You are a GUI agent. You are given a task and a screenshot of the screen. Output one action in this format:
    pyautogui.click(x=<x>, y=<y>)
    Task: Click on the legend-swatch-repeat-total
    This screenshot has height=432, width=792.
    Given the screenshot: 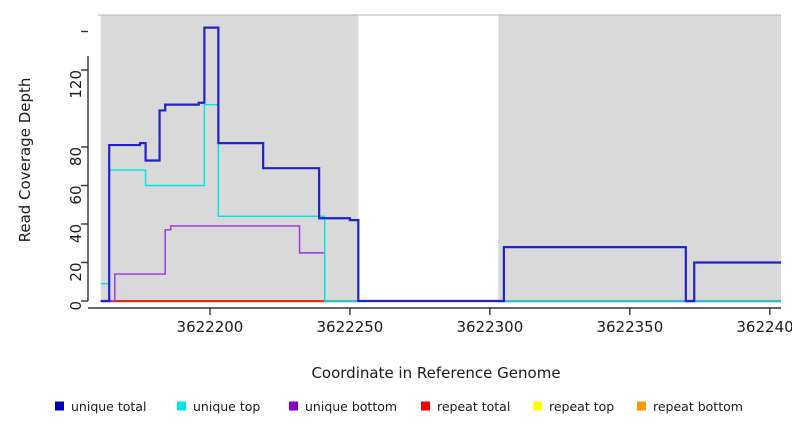 What is the action you would take?
    pyautogui.click(x=425, y=406)
    